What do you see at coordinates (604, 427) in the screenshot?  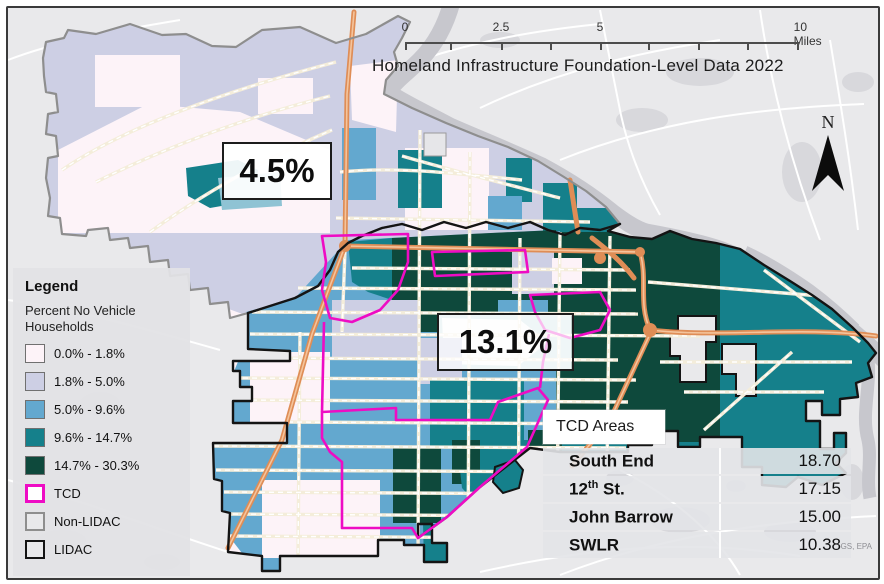 I see `tcd-table-title: TCD Areas` at bounding box center [604, 427].